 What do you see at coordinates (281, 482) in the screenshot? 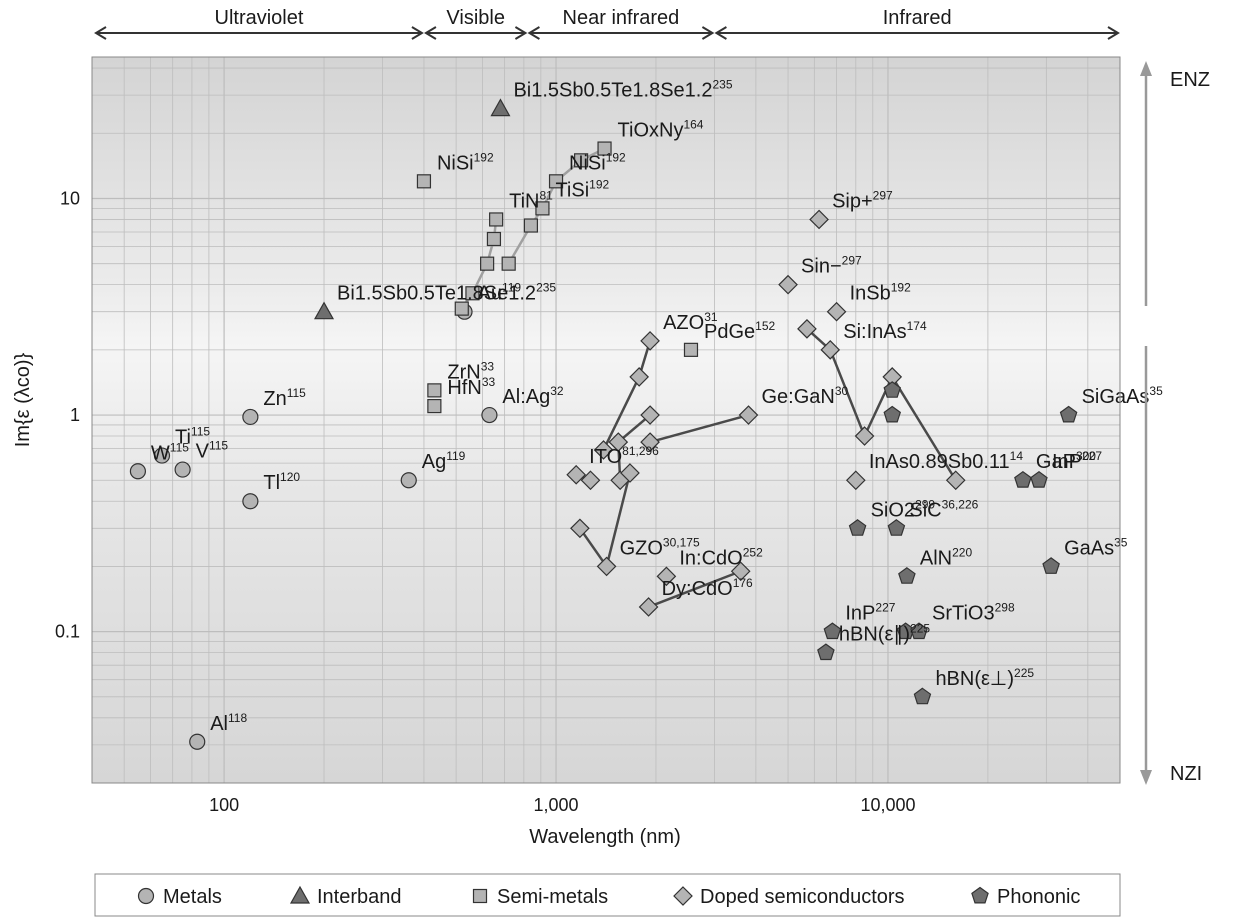
I see `data-label: Tl120` at bounding box center [281, 482].